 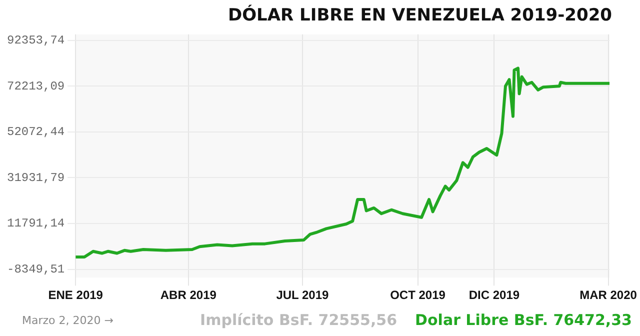 What do you see at coordinates (609, 295) in the screenshot?
I see `x-tick-label: MAR 2020` at bounding box center [609, 295].